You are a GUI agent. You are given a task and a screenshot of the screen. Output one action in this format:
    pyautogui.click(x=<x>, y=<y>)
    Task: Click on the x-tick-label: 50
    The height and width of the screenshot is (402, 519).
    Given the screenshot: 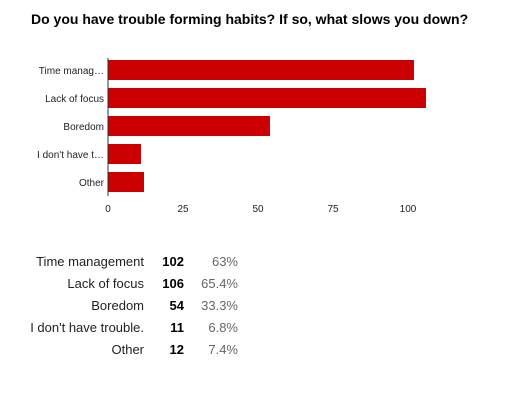 What is the action you would take?
    pyautogui.click(x=258, y=209)
    